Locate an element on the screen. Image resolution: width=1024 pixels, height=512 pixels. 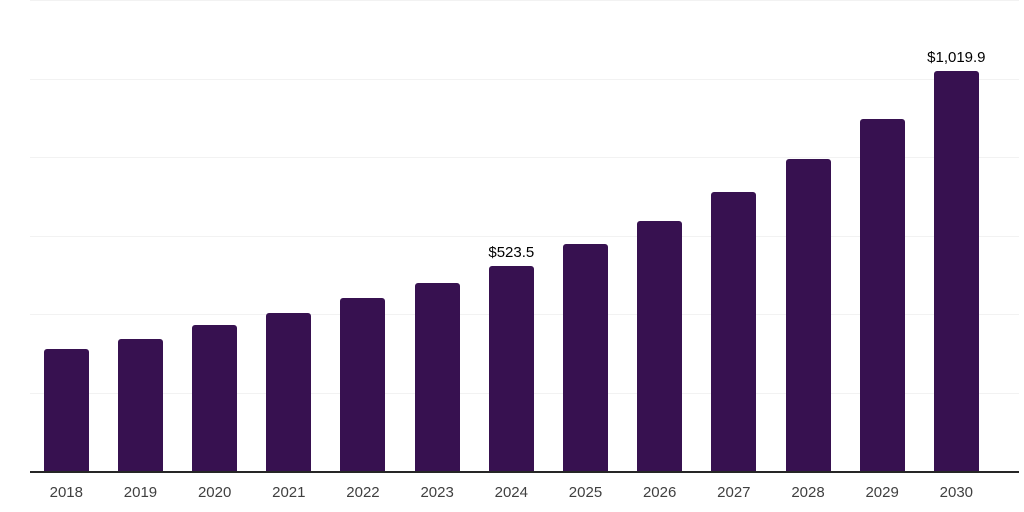
bar-2023 is located at coordinates (437, 376).